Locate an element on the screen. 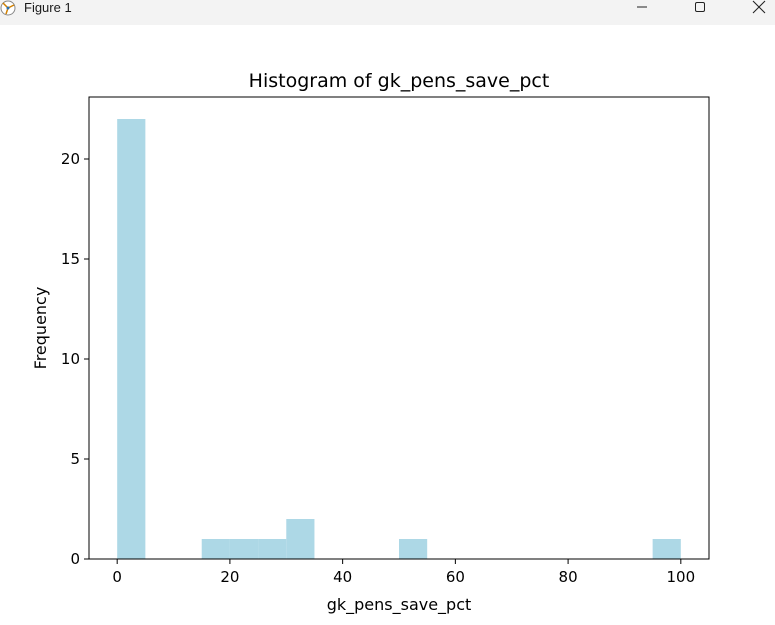 This screenshot has height=625, width=775. figure-app-icon is located at coordinates (9, 8).